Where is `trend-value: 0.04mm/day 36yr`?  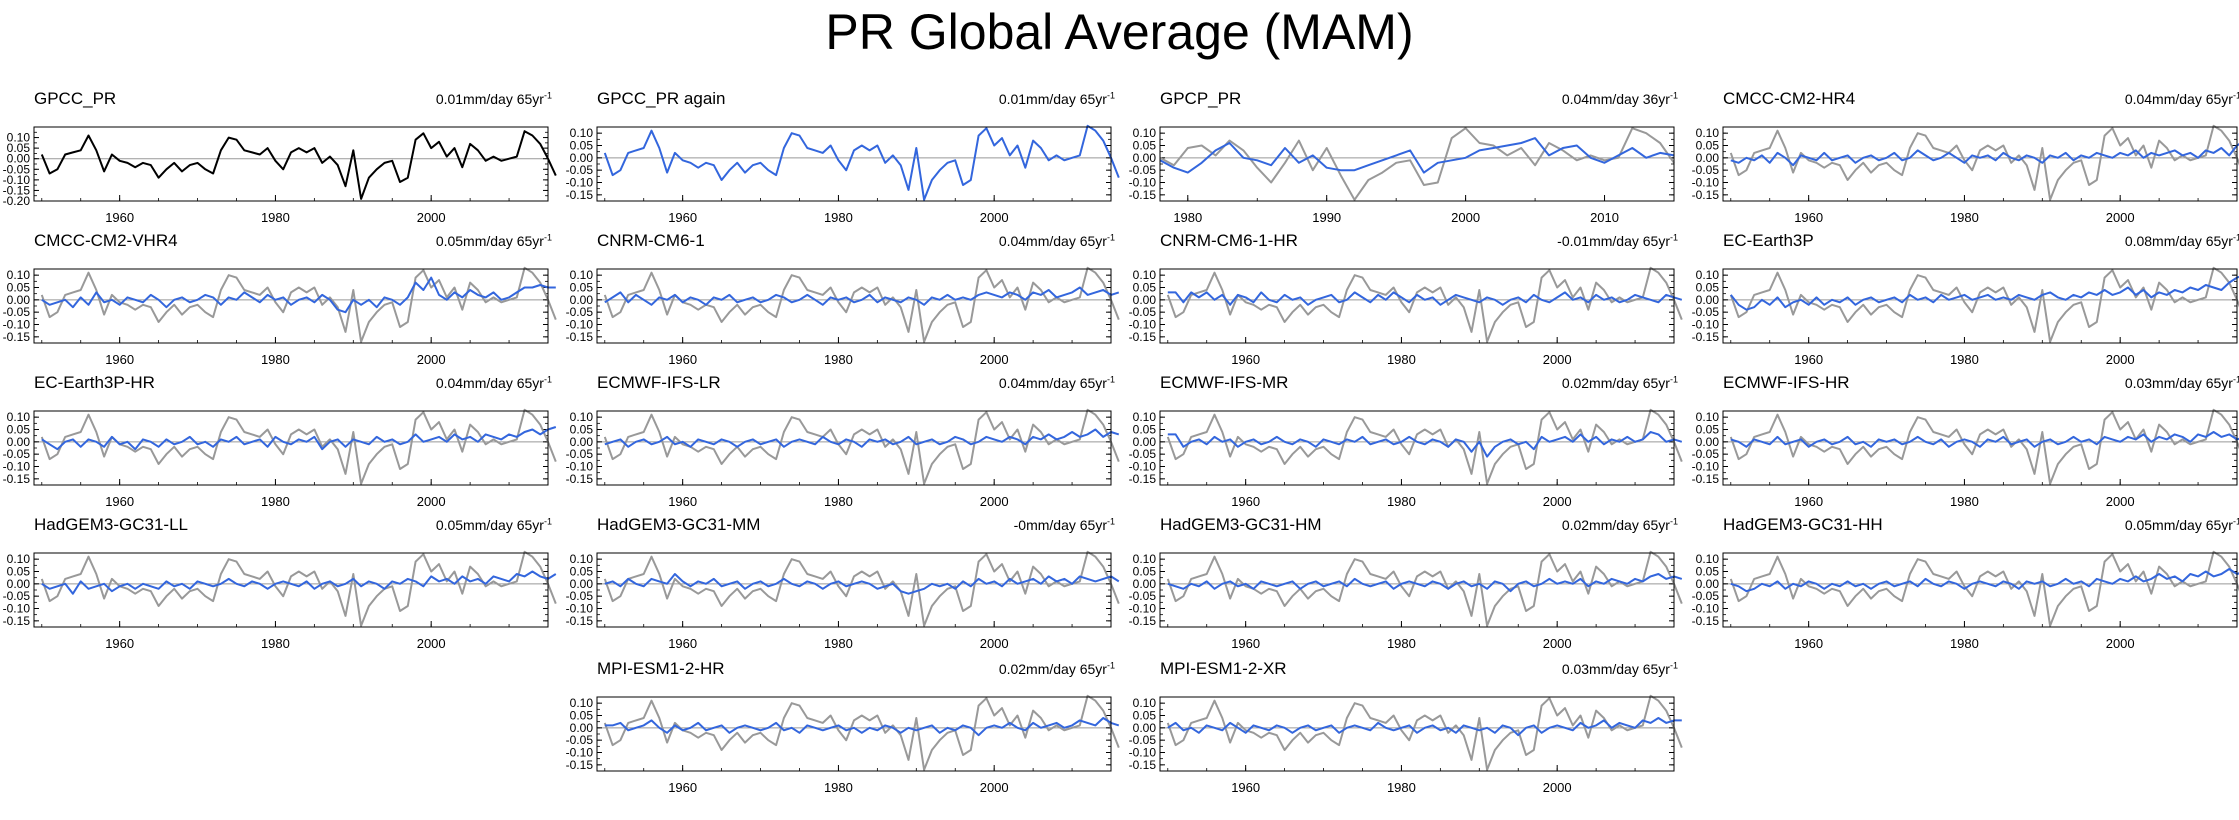 trend-value: 0.04mm/day 36yr is located at coordinates (1615, 99).